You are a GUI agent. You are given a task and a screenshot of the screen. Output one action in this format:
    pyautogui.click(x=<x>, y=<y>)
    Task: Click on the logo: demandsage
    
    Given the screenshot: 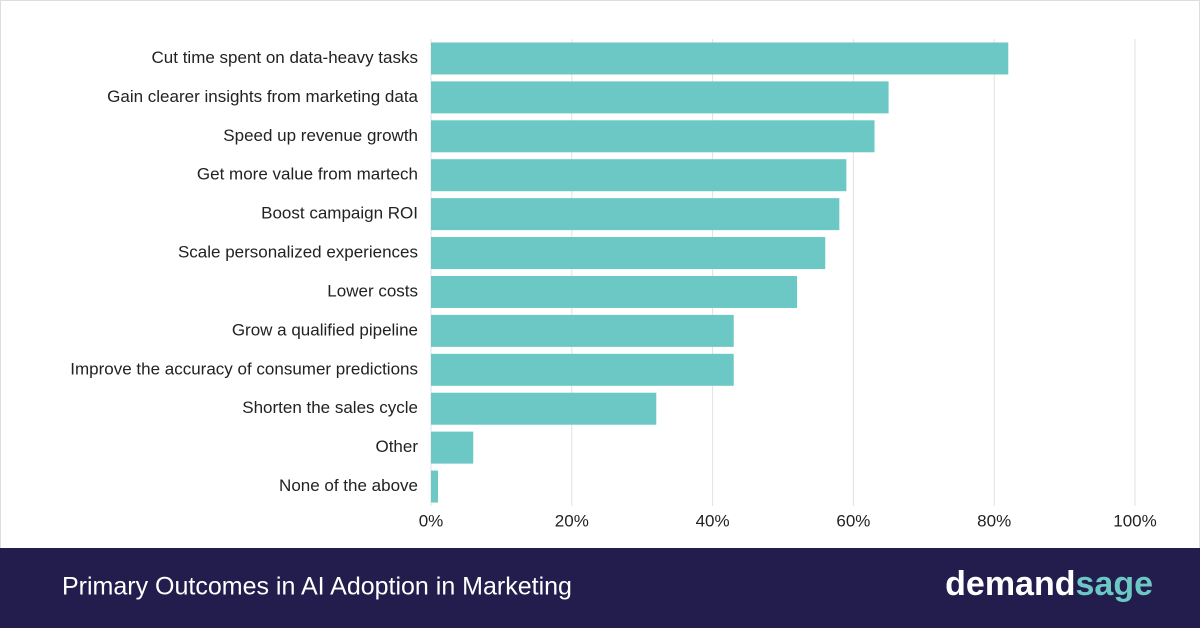 What is the action you would take?
    pyautogui.click(x=1049, y=584)
    